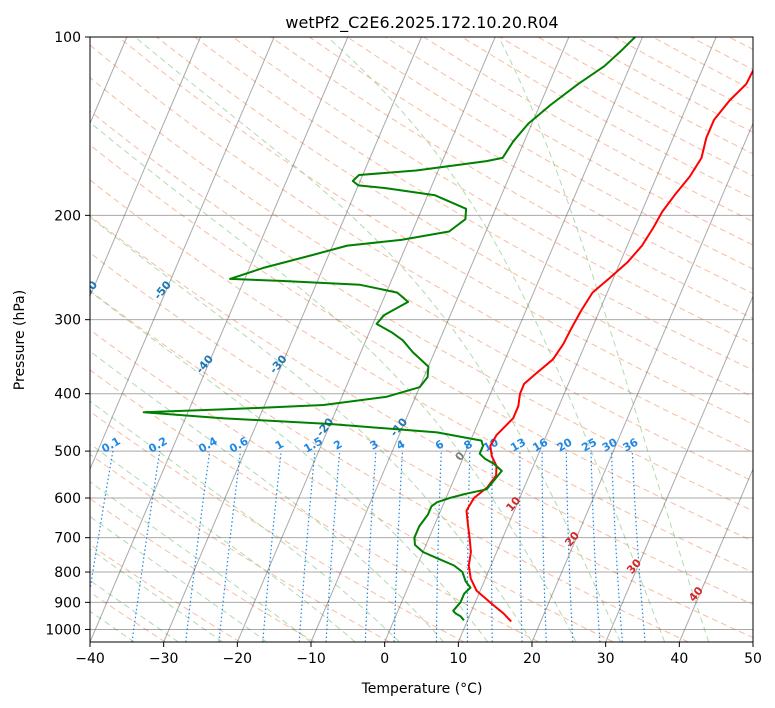 This screenshot has width=775, height=708. What do you see at coordinates (458, 659) in the screenshot?
I see `x-tick-label: 10` at bounding box center [458, 659].